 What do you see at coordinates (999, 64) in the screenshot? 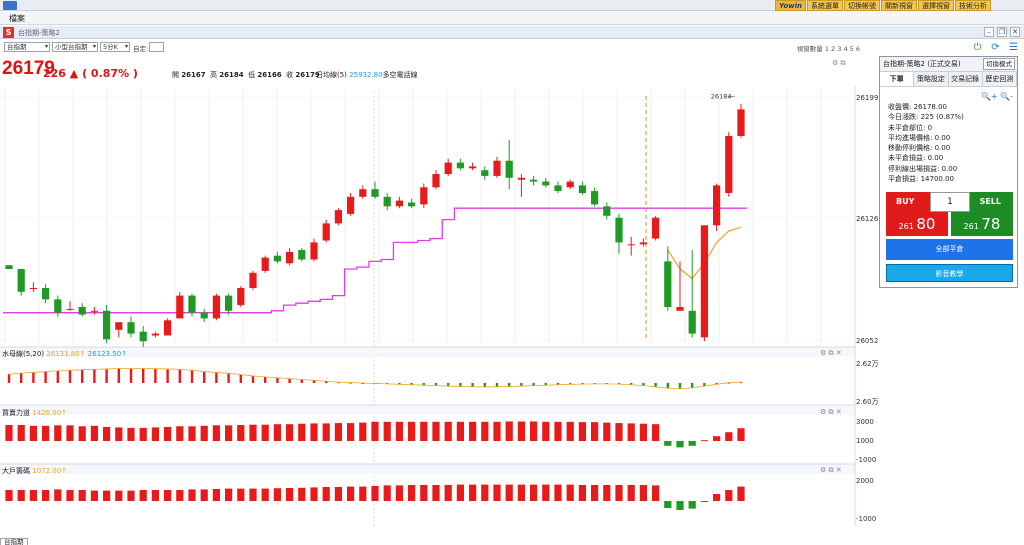
I see `switch-mode-button: 切換模式` at bounding box center [999, 64].